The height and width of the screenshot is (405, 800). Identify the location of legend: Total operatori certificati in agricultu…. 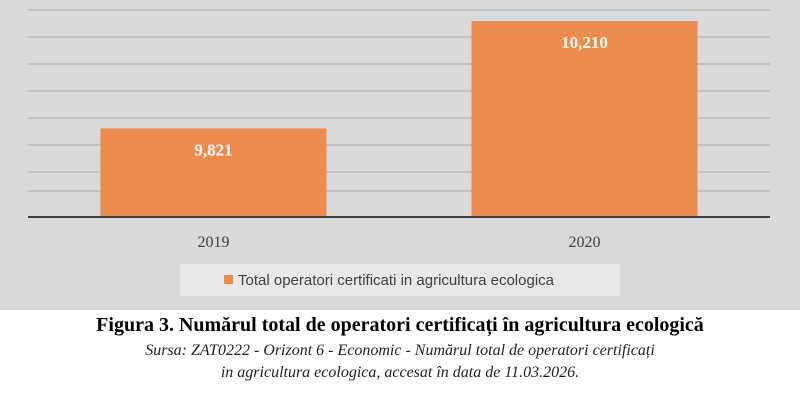
(400, 280).